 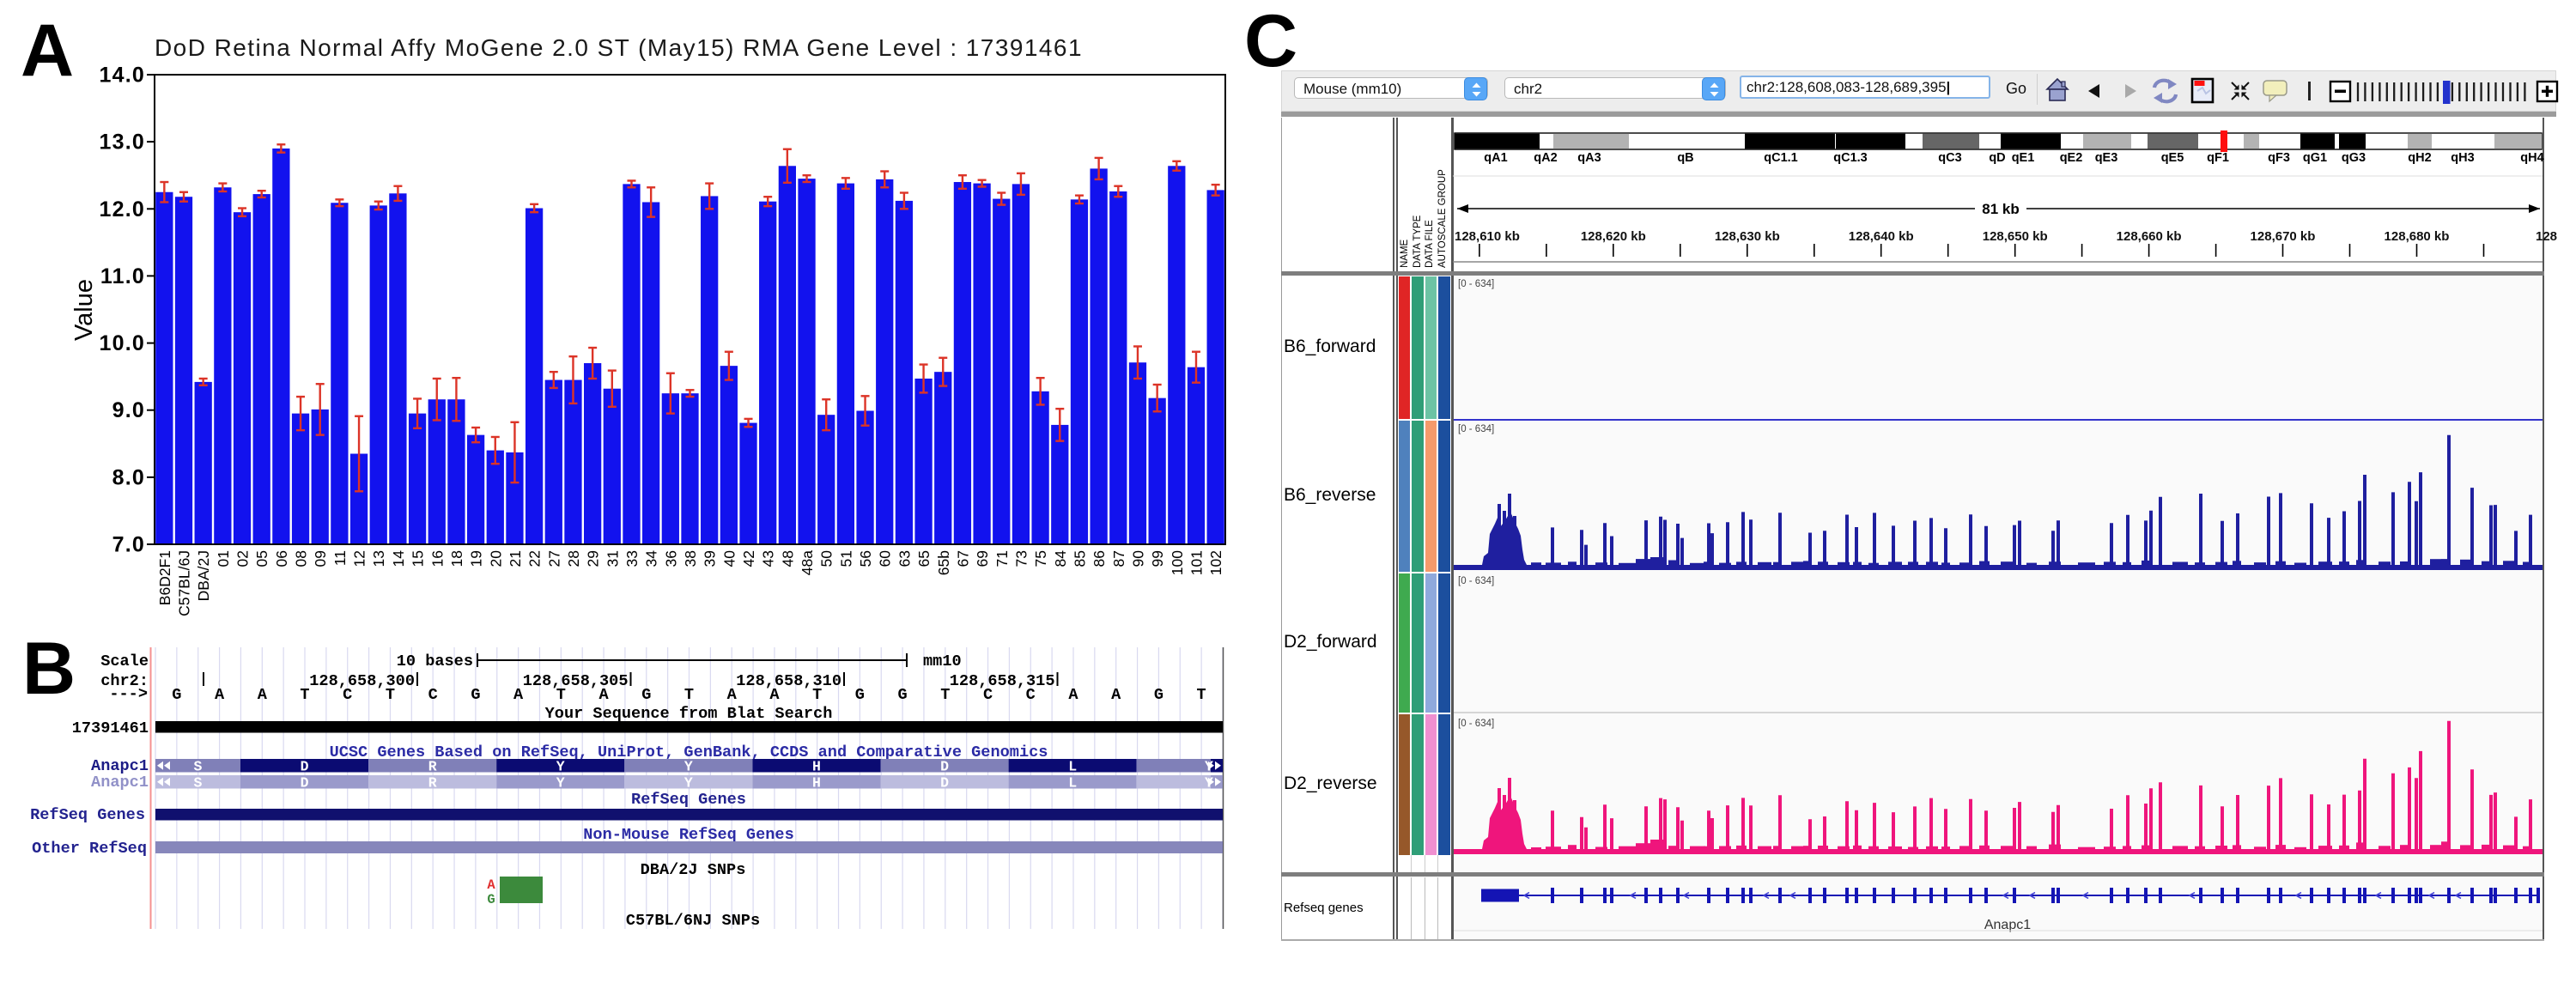 What do you see at coordinates (87, 815) in the screenshot?
I see `svg-text: RefSeq Genes` at bounding box center [87, 815].